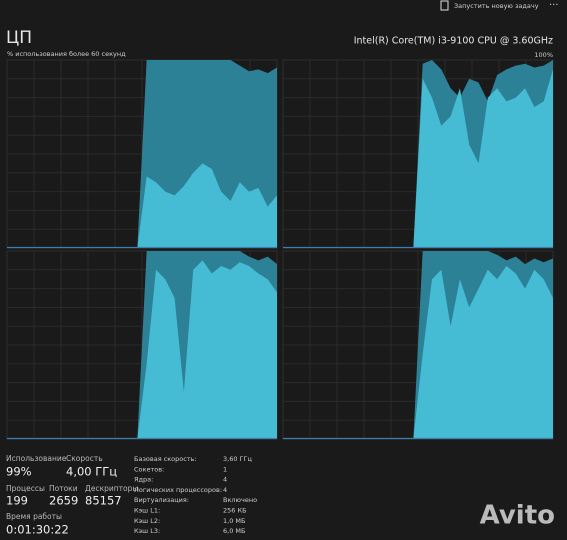  Describe the element at coordinates (234, 531) in the screenshot. I see `detail-value: 6,0 МБ` at that location.